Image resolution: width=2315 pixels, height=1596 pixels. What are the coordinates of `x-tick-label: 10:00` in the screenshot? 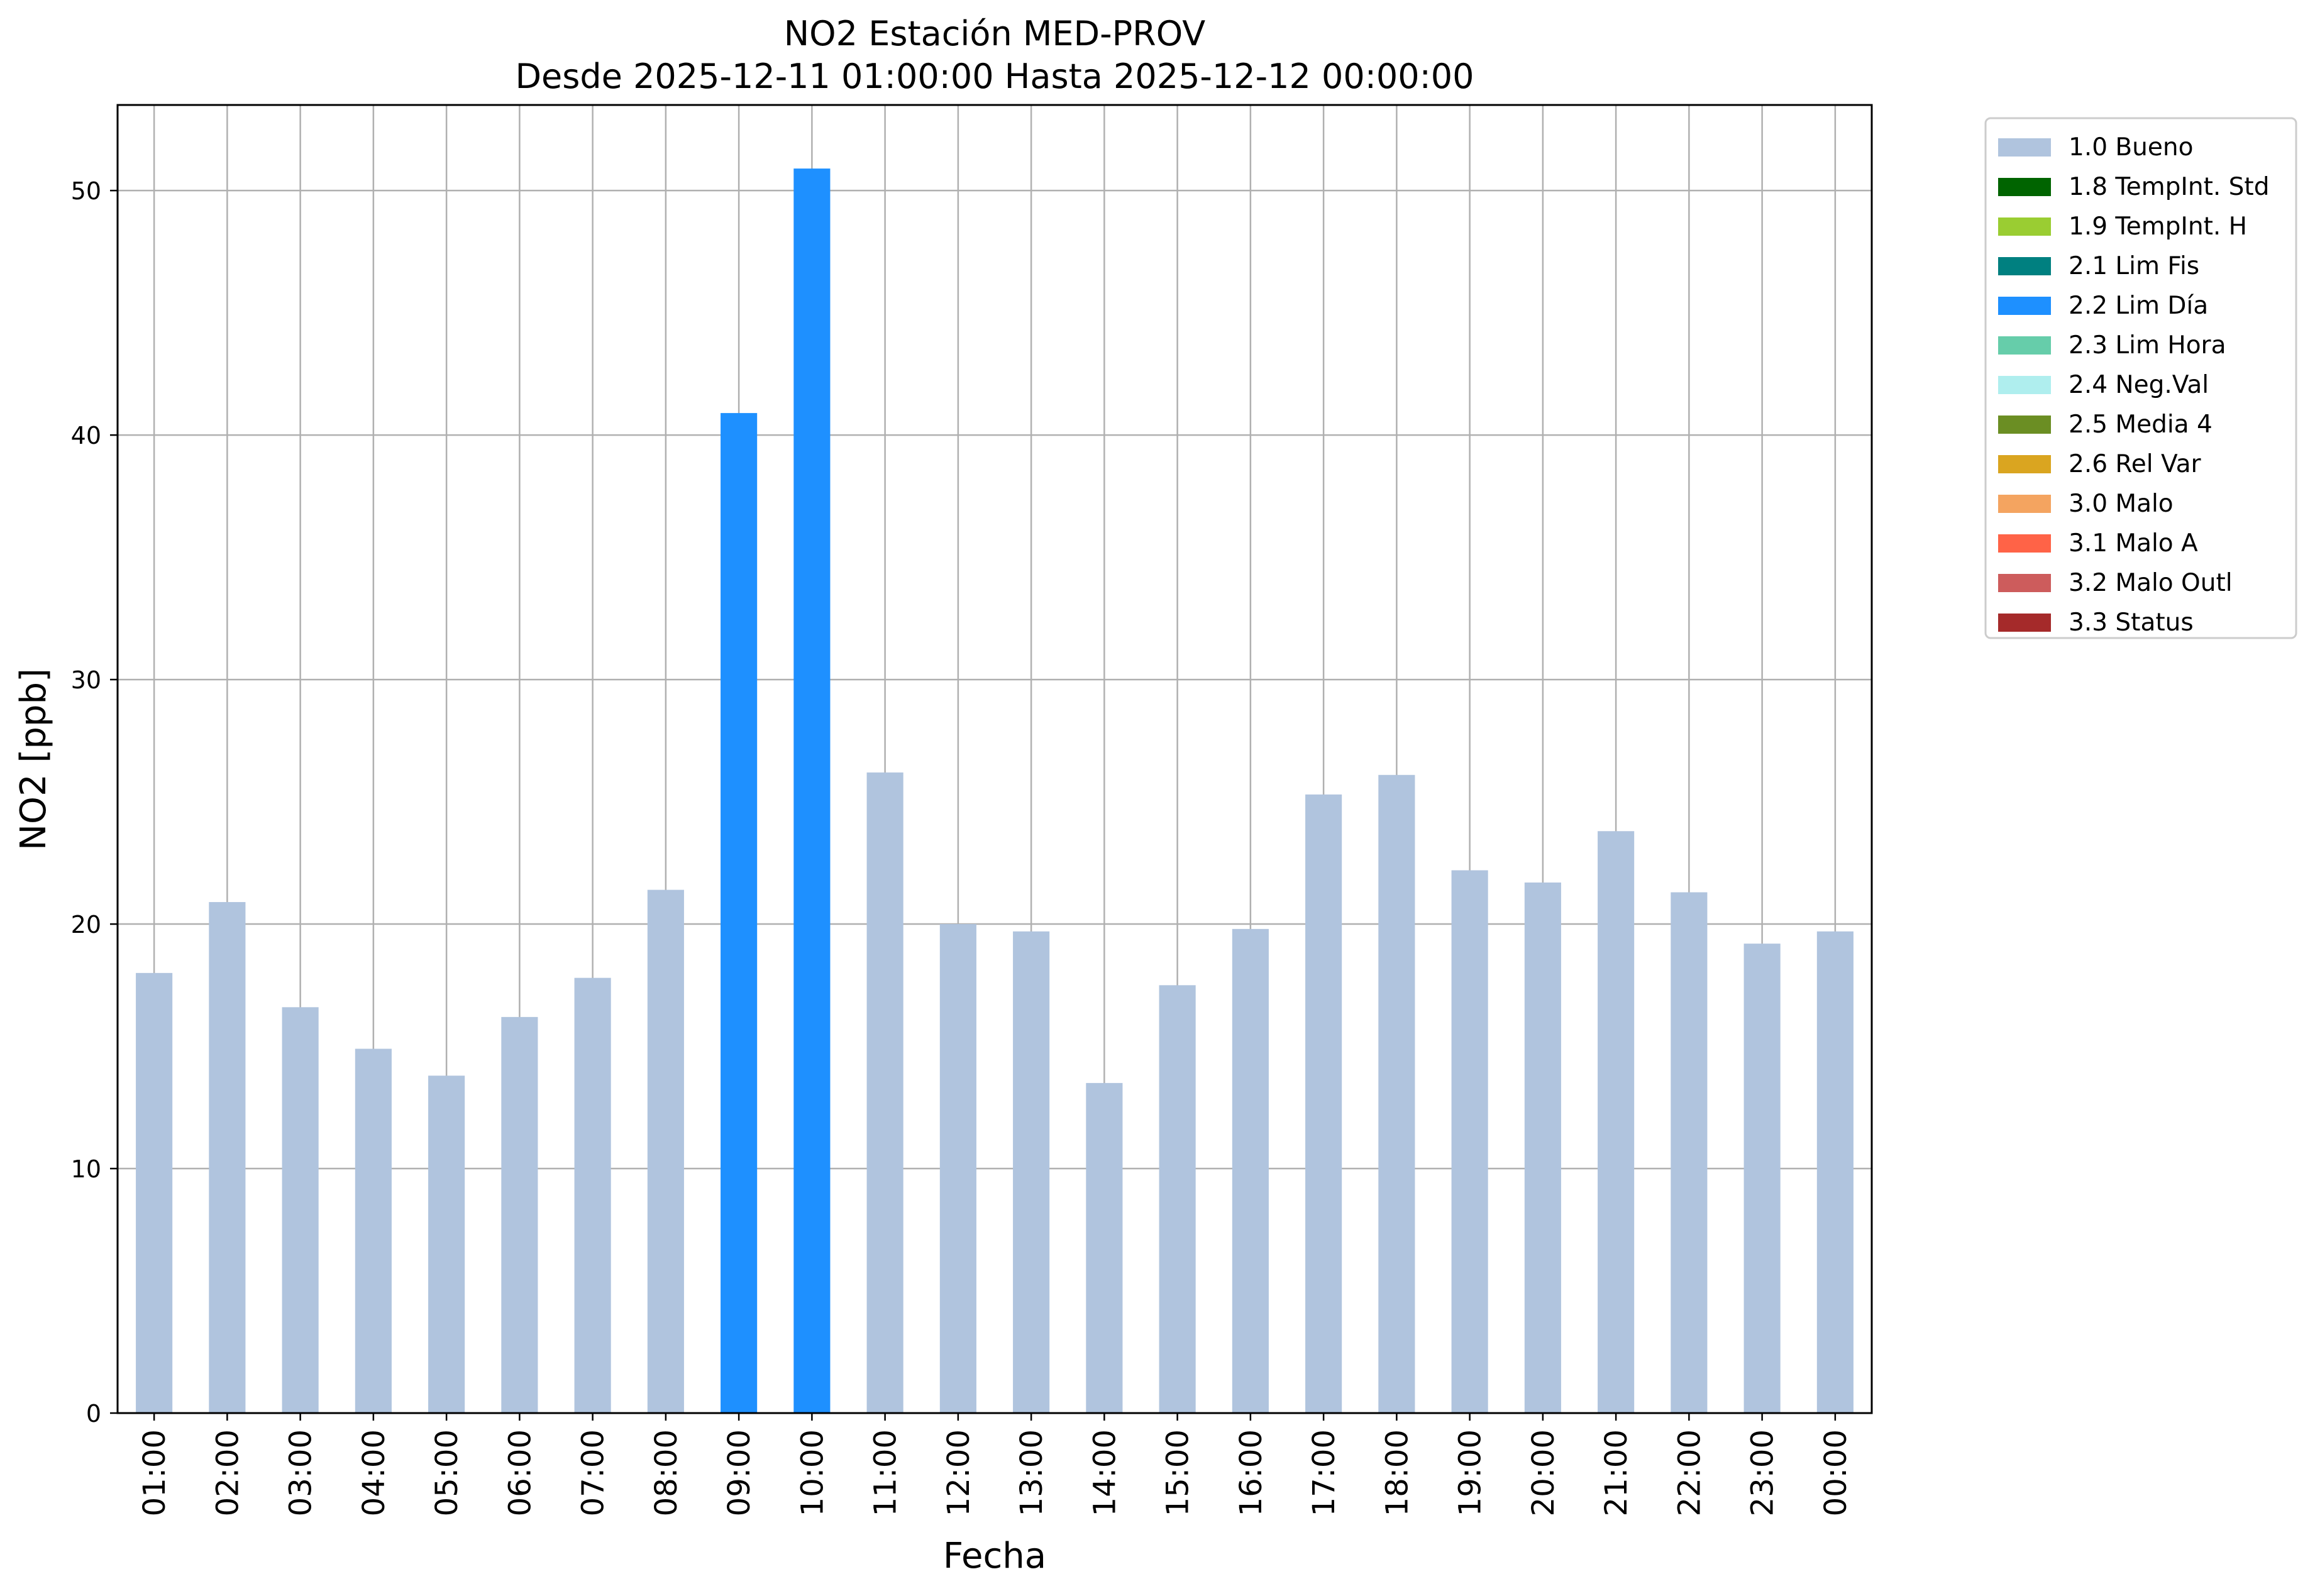 It's located at (812, 1472).